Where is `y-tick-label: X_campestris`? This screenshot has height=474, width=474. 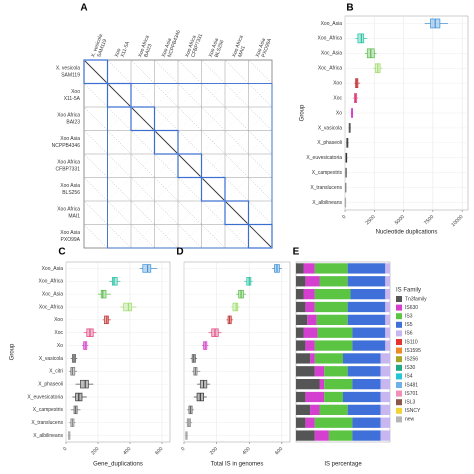
y-tick-label: X_campestris is located at coordinates (327, 173).